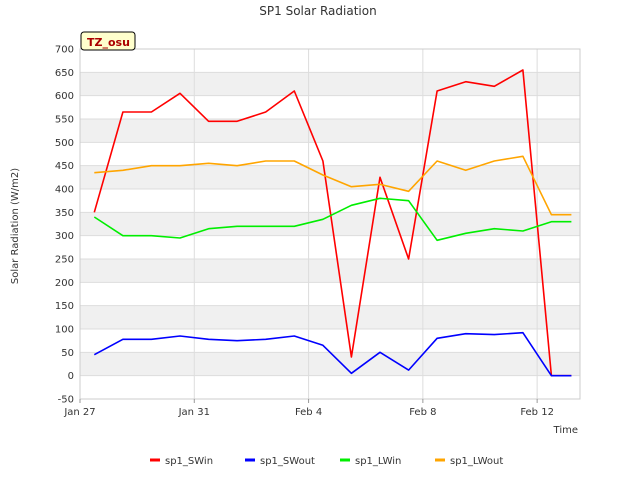  I want to click on legend-label-sp1_SWin: sp1_SWin, so click(189, 461).